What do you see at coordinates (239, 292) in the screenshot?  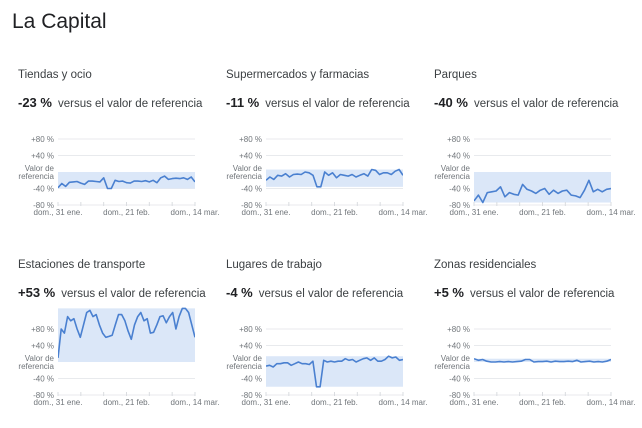 I see `percent-value: -4 %` at bounding box center [239, 292].